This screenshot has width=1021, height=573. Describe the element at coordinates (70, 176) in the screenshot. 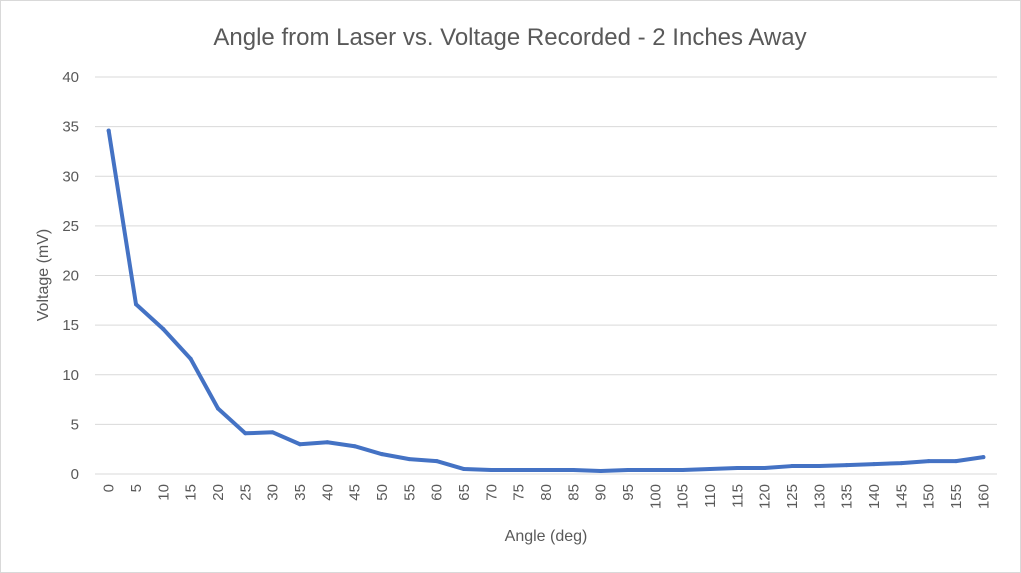

I see `y-tick-label: 30` at that location.